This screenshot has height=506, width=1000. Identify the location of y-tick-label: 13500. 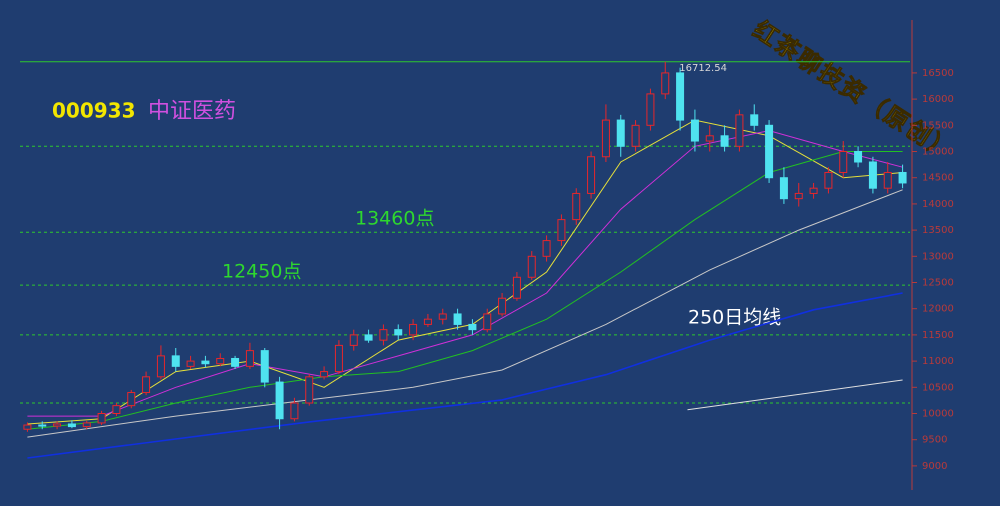
(938, 230).